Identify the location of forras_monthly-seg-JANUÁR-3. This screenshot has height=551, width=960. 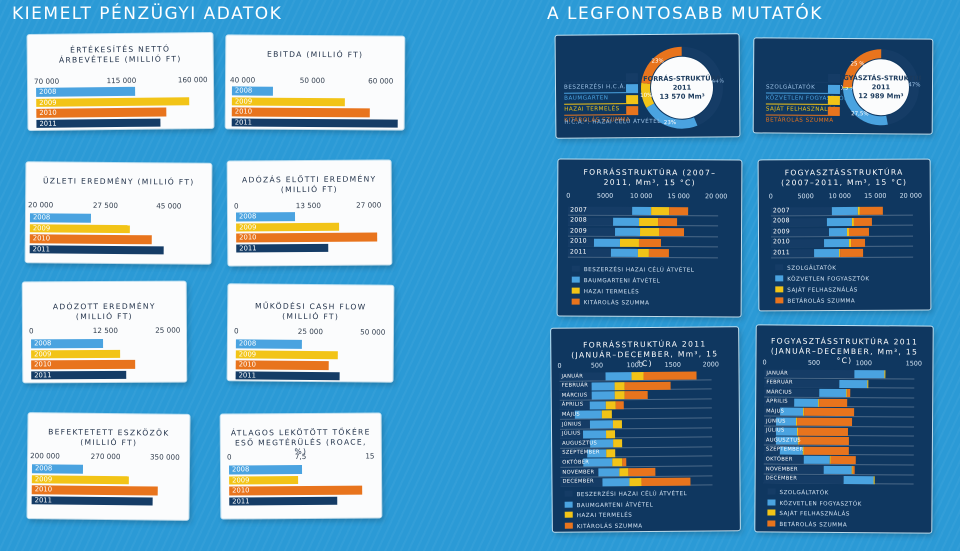
(670, 376).